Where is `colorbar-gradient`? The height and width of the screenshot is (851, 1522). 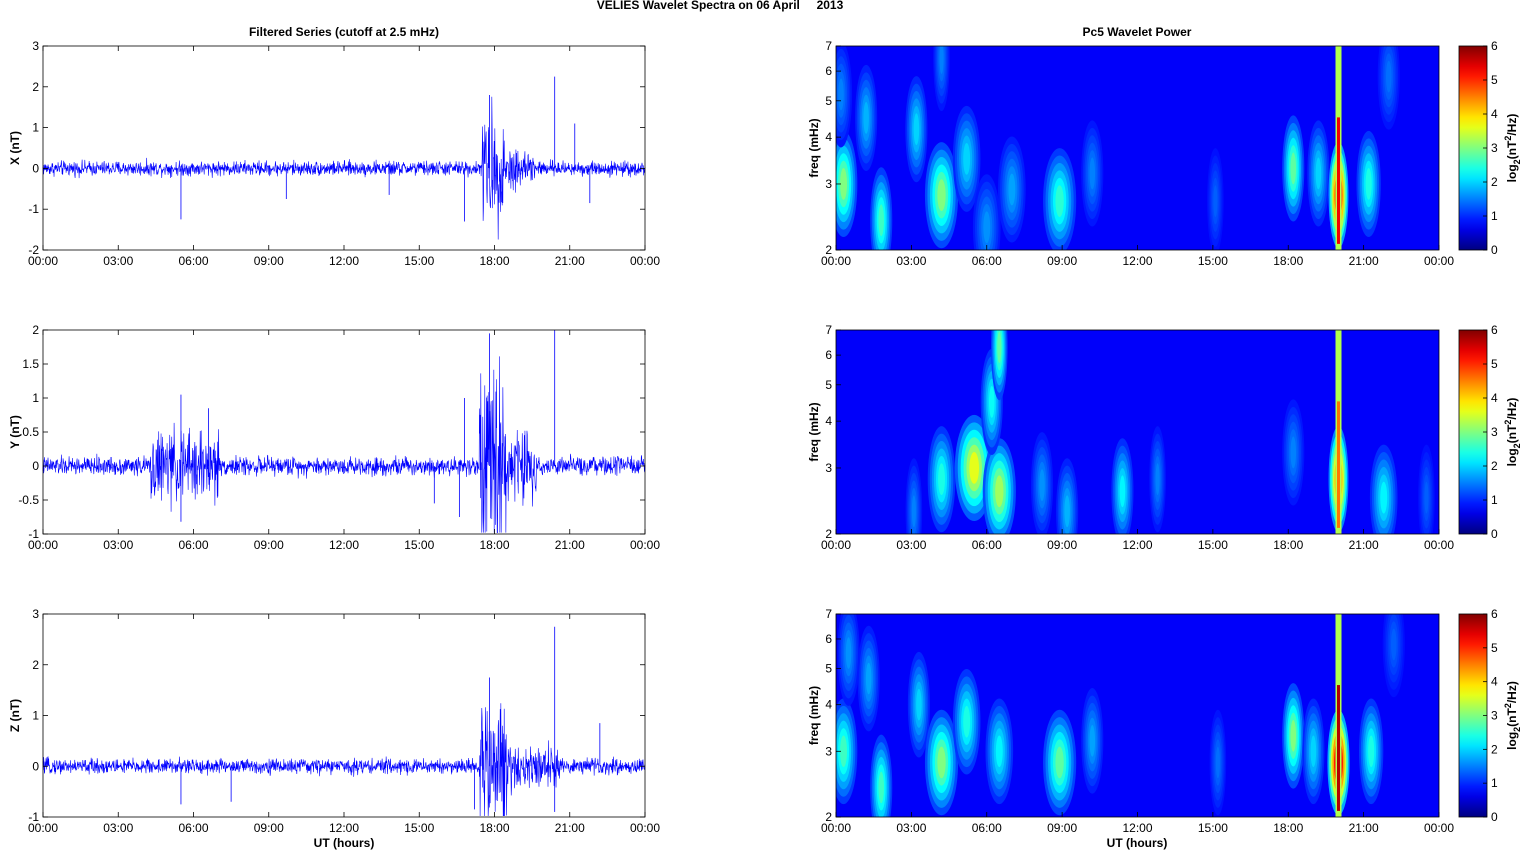 colorbar-gradient is located at coordinates (1473, 432).